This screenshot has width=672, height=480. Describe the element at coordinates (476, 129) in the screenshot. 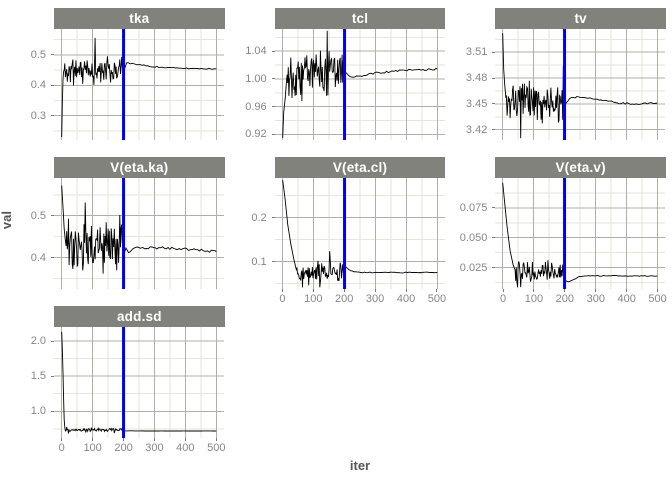

I see `y-tick-label: 3.42` at that location.